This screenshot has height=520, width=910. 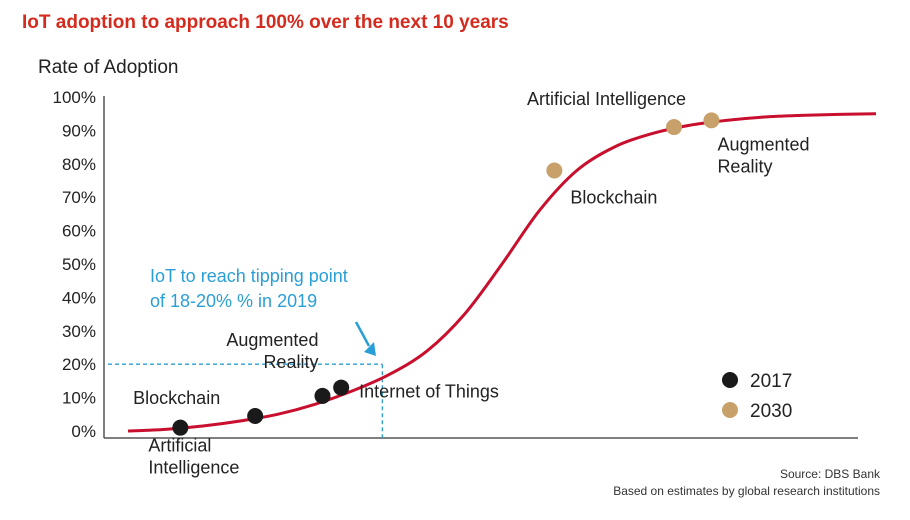 I want to click on y-tick-label: 100%, so click(x=74, y=97).